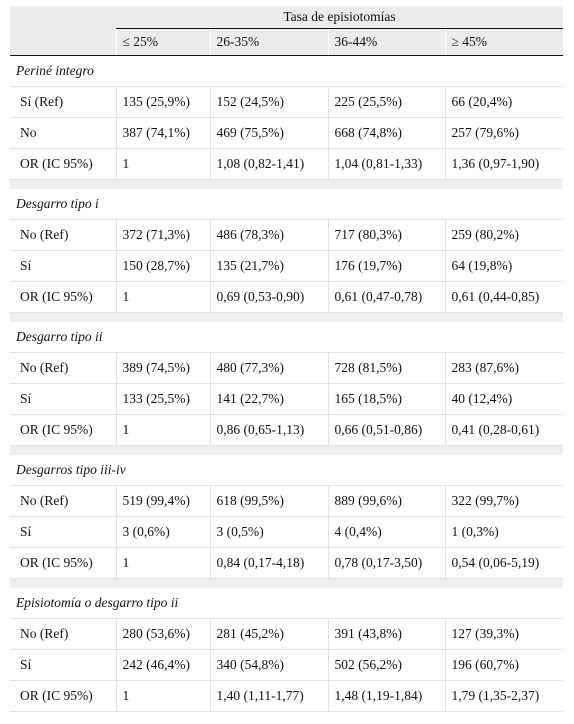 The image size is (574, 724). What do you see at coordinates (162, 235) in the screenshot?
I see `table-cell: 372 (71,3%)` at bounding box center [162, 235].